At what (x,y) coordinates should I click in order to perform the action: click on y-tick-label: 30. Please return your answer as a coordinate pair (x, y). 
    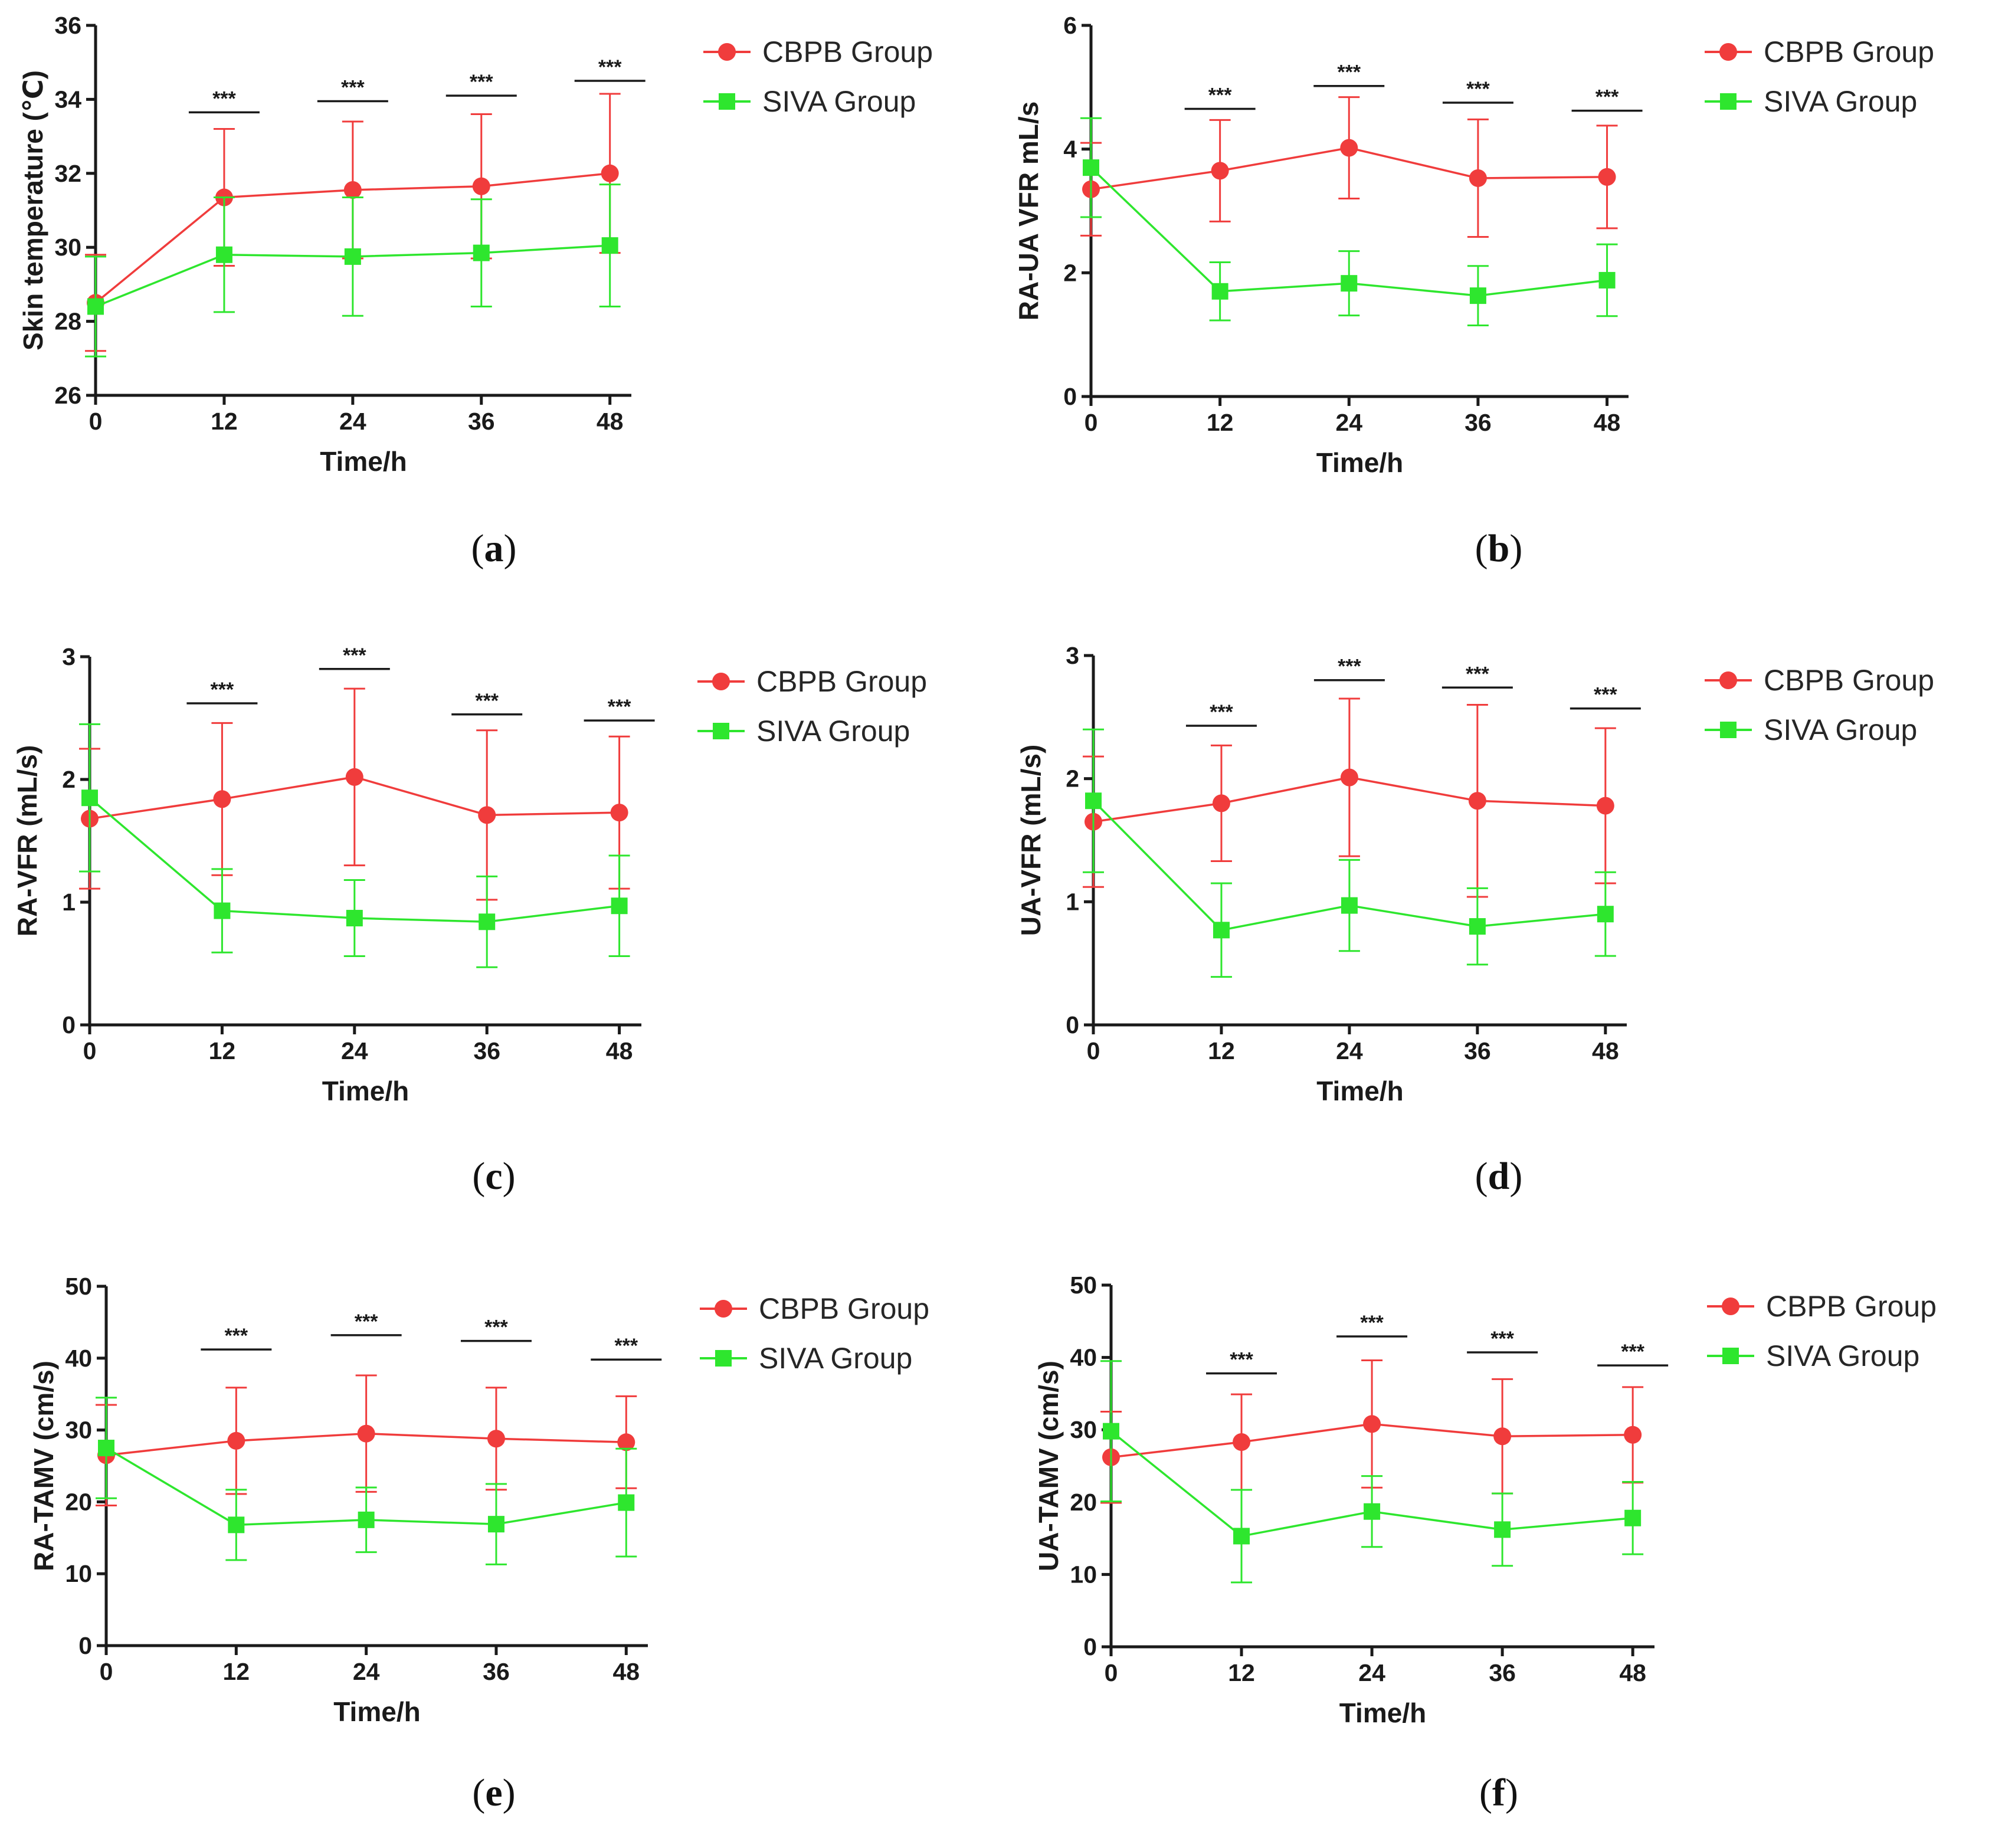
    Looking at the image, I should click on (67, 247).